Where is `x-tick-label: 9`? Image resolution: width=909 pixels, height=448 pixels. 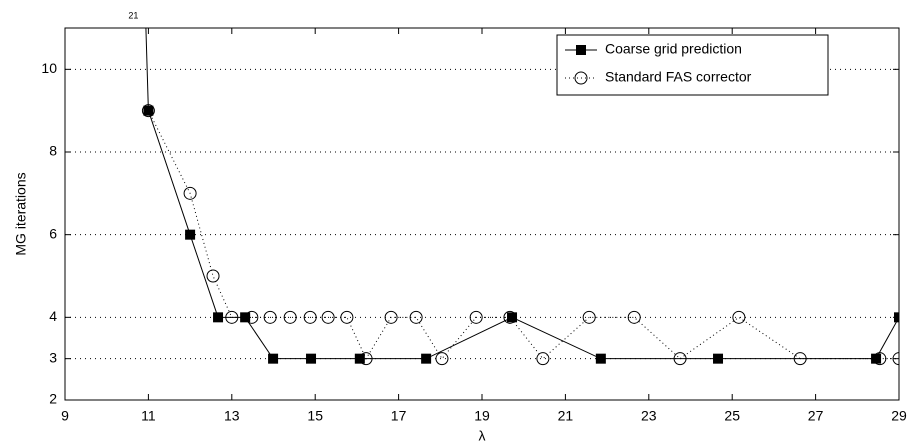 x-tick-label: 9 is located at coordinates (65, 416).